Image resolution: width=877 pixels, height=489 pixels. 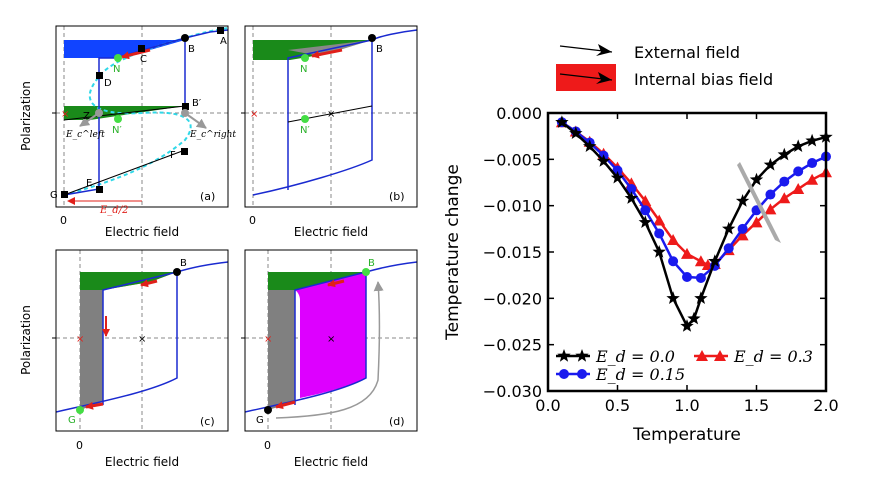 I want to click on label-F: F, so click(x=173, y=155).